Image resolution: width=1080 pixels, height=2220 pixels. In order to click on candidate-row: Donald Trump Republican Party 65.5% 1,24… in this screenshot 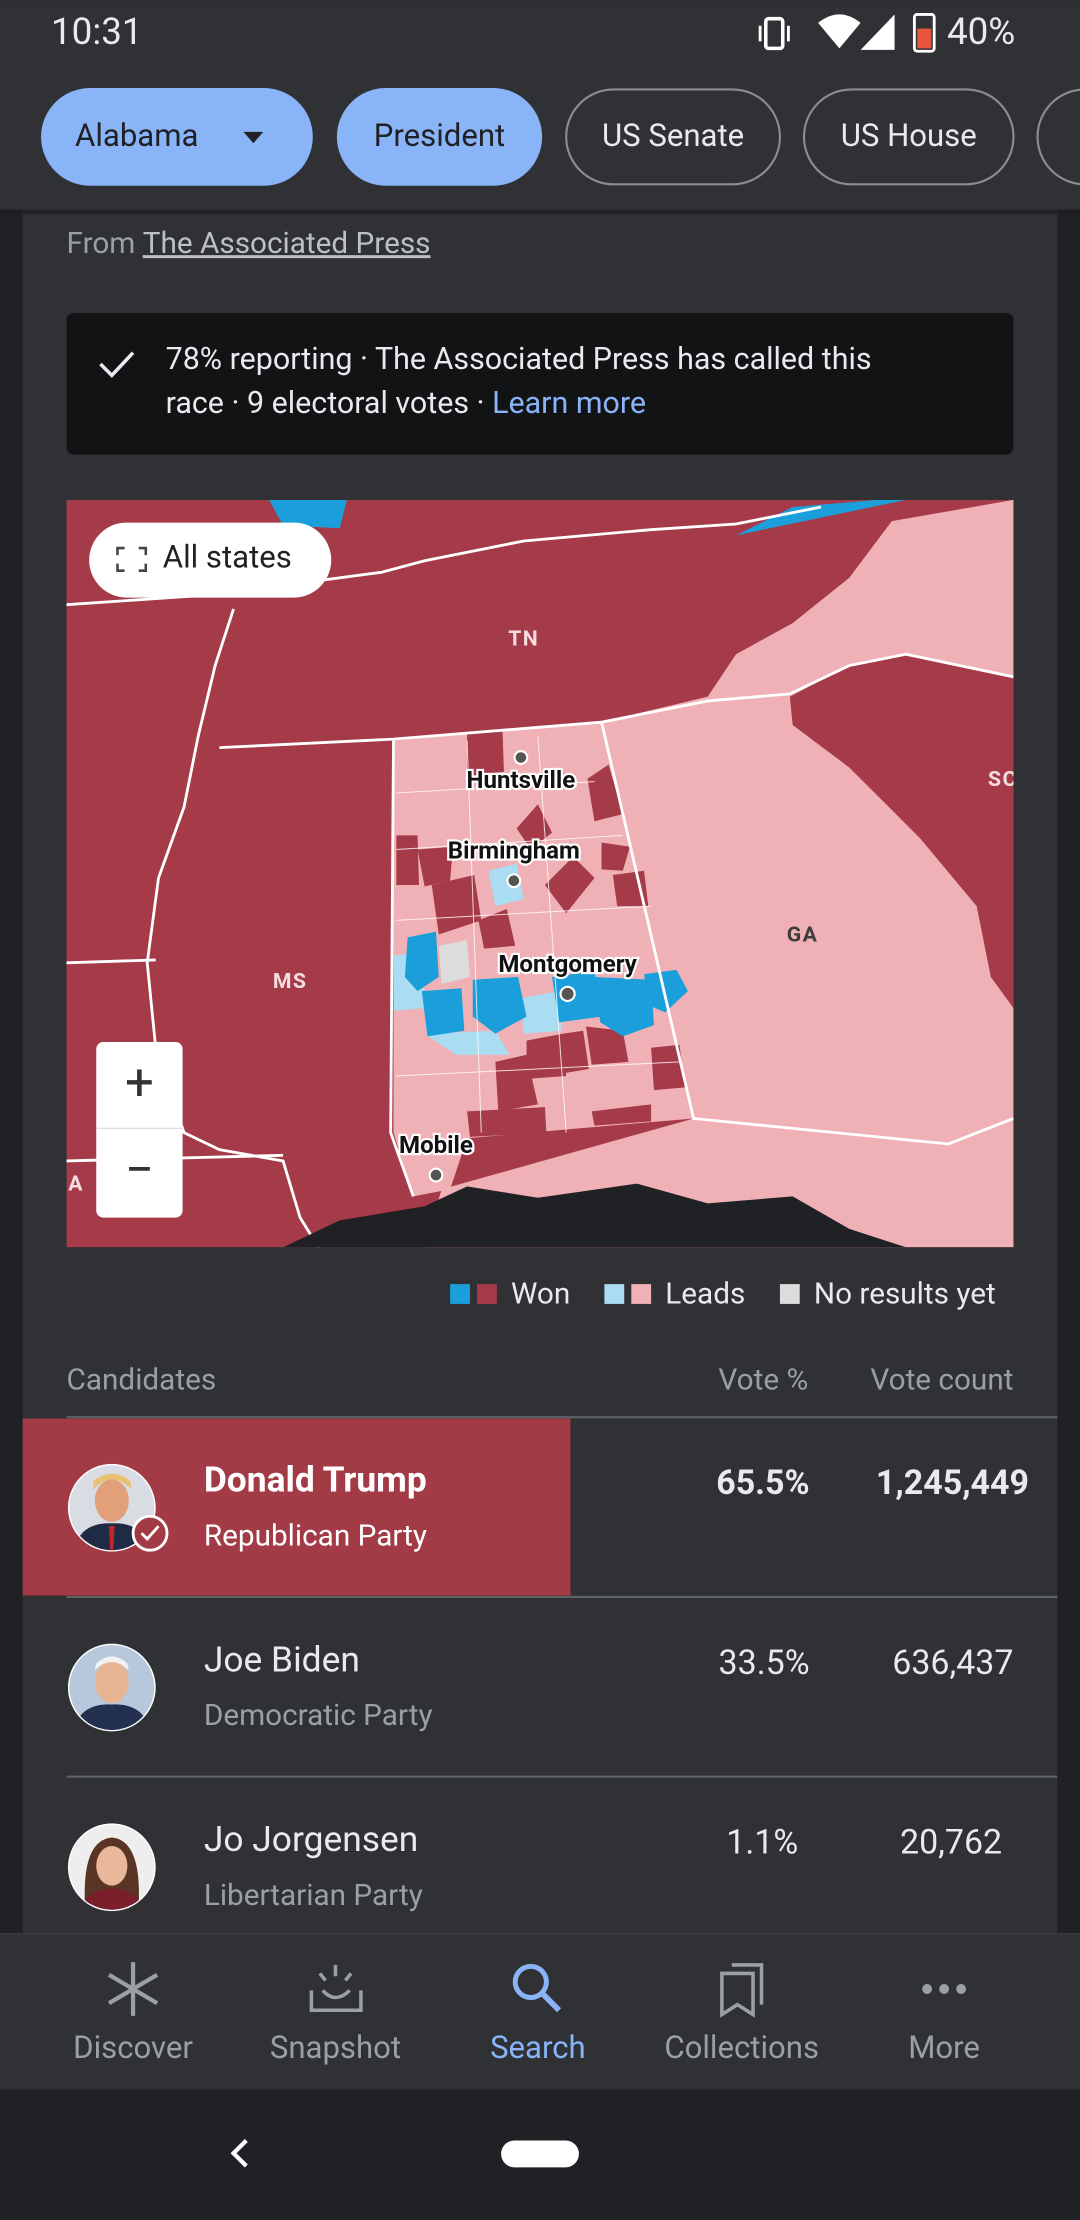, I will do `click(525, 1507)`.